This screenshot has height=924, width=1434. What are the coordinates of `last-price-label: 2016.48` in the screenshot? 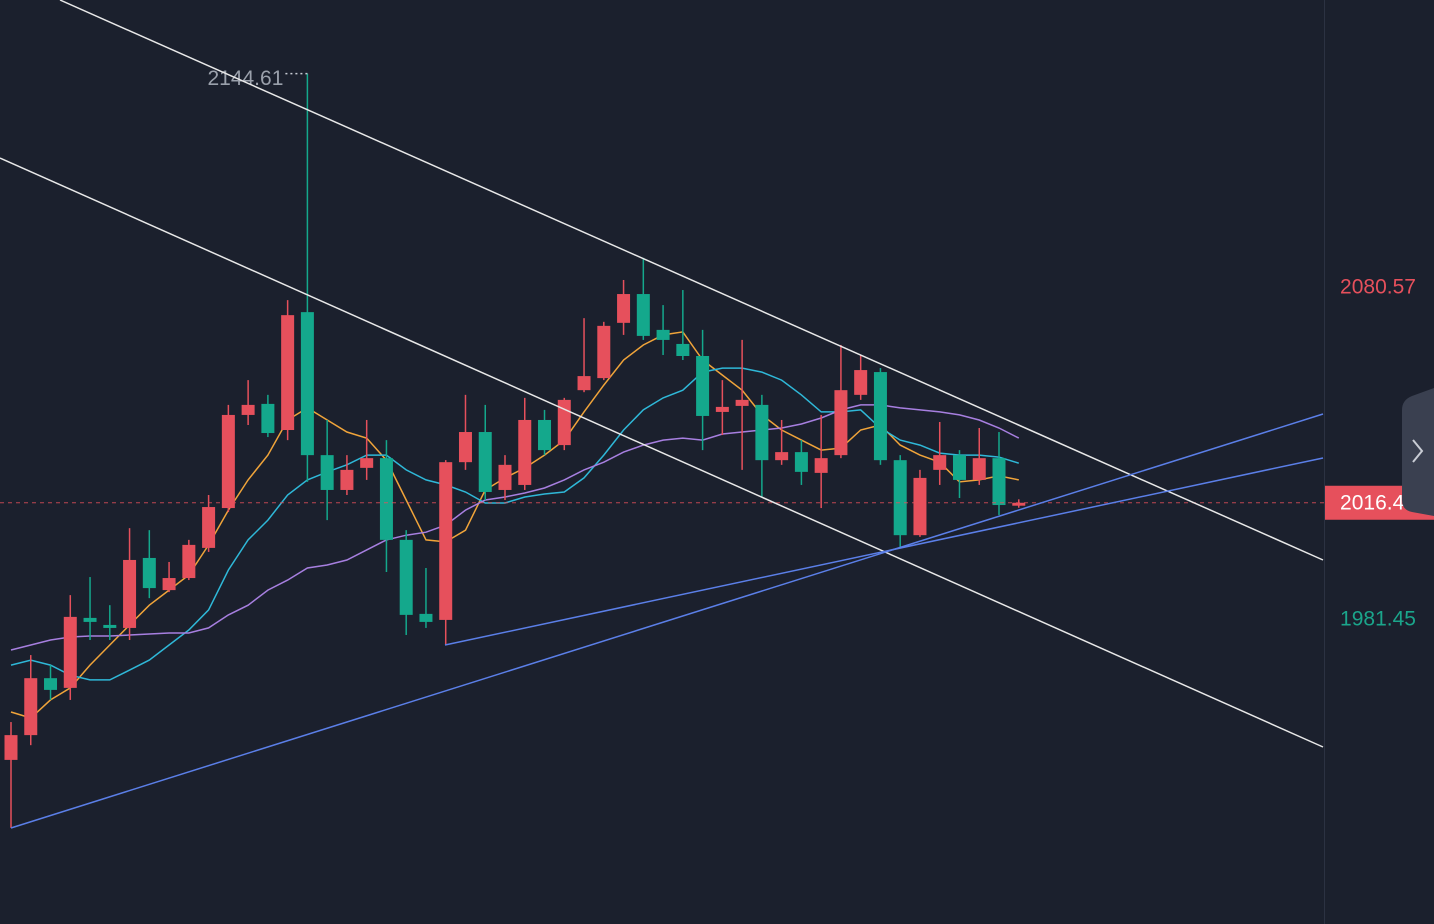 It's located at (1378, 502).